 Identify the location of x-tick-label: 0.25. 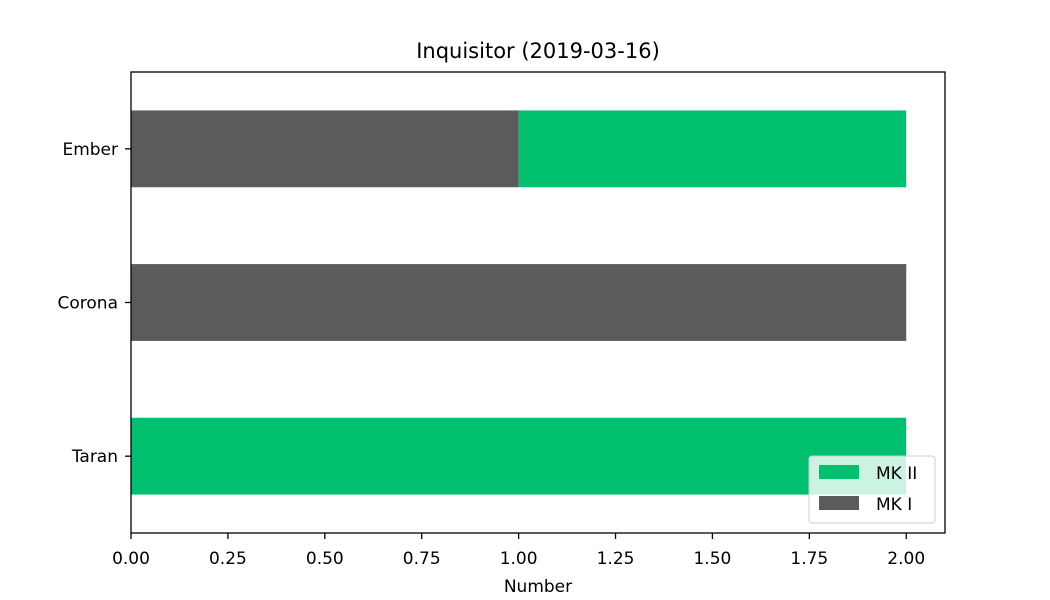
(228, 559).